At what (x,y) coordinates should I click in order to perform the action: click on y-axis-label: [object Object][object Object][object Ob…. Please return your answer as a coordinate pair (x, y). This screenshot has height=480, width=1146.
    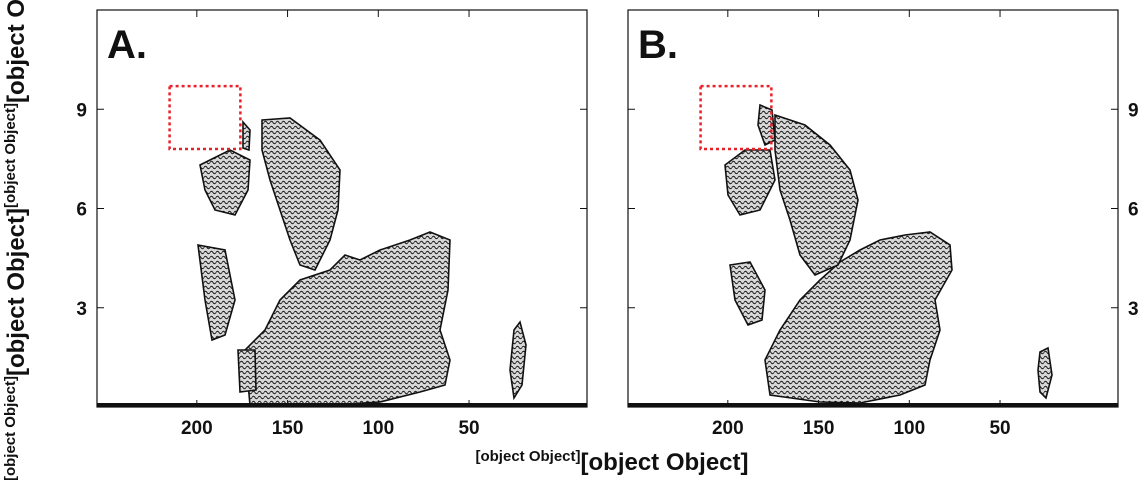
    Looking at the image, I should click on (16, 240).